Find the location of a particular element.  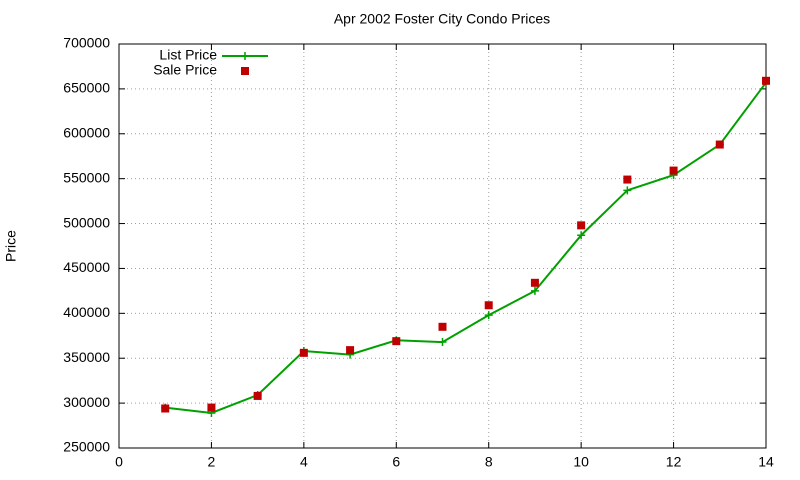

chart-title: Apr 2002 Foster City Condo Prices is located at coordinates (442, 19).